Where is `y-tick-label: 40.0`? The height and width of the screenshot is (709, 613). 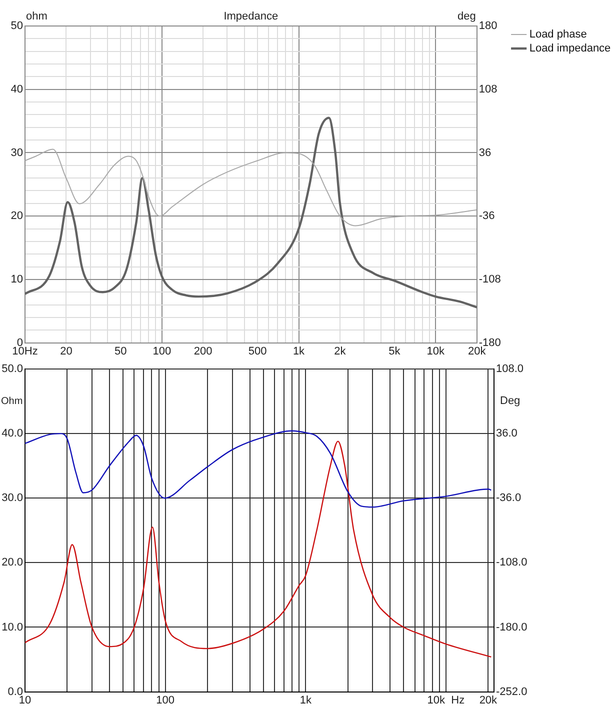 y-tick-label: 40.0 is located at coordinates (12, 434).